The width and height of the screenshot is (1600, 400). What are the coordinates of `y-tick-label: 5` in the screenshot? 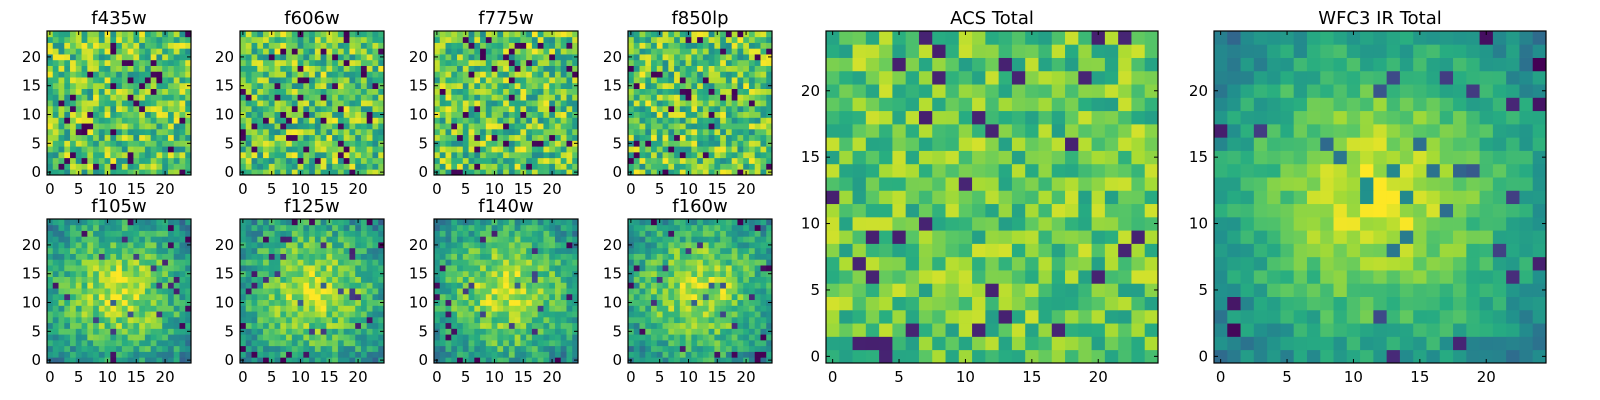 It's located at (229, 143).